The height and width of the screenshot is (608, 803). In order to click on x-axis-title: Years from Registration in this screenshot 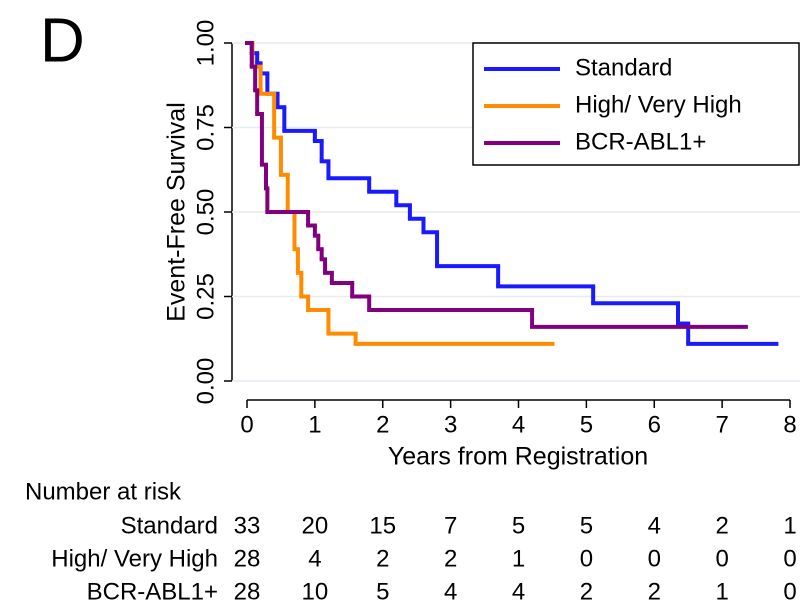, I will do `click(518, 457)`.